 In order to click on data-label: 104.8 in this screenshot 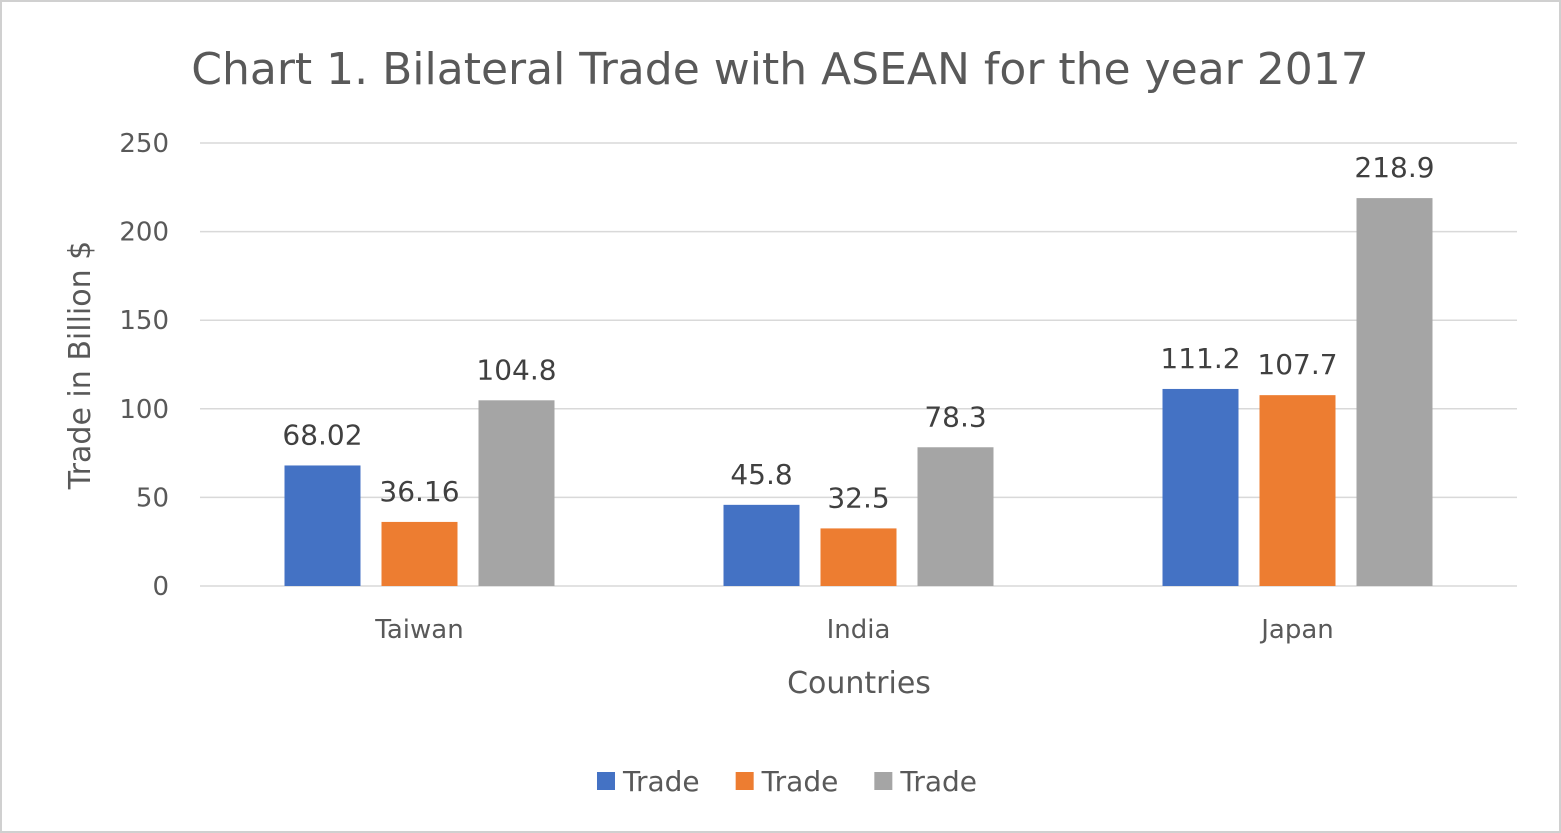, I will do `click(516, 369)`.